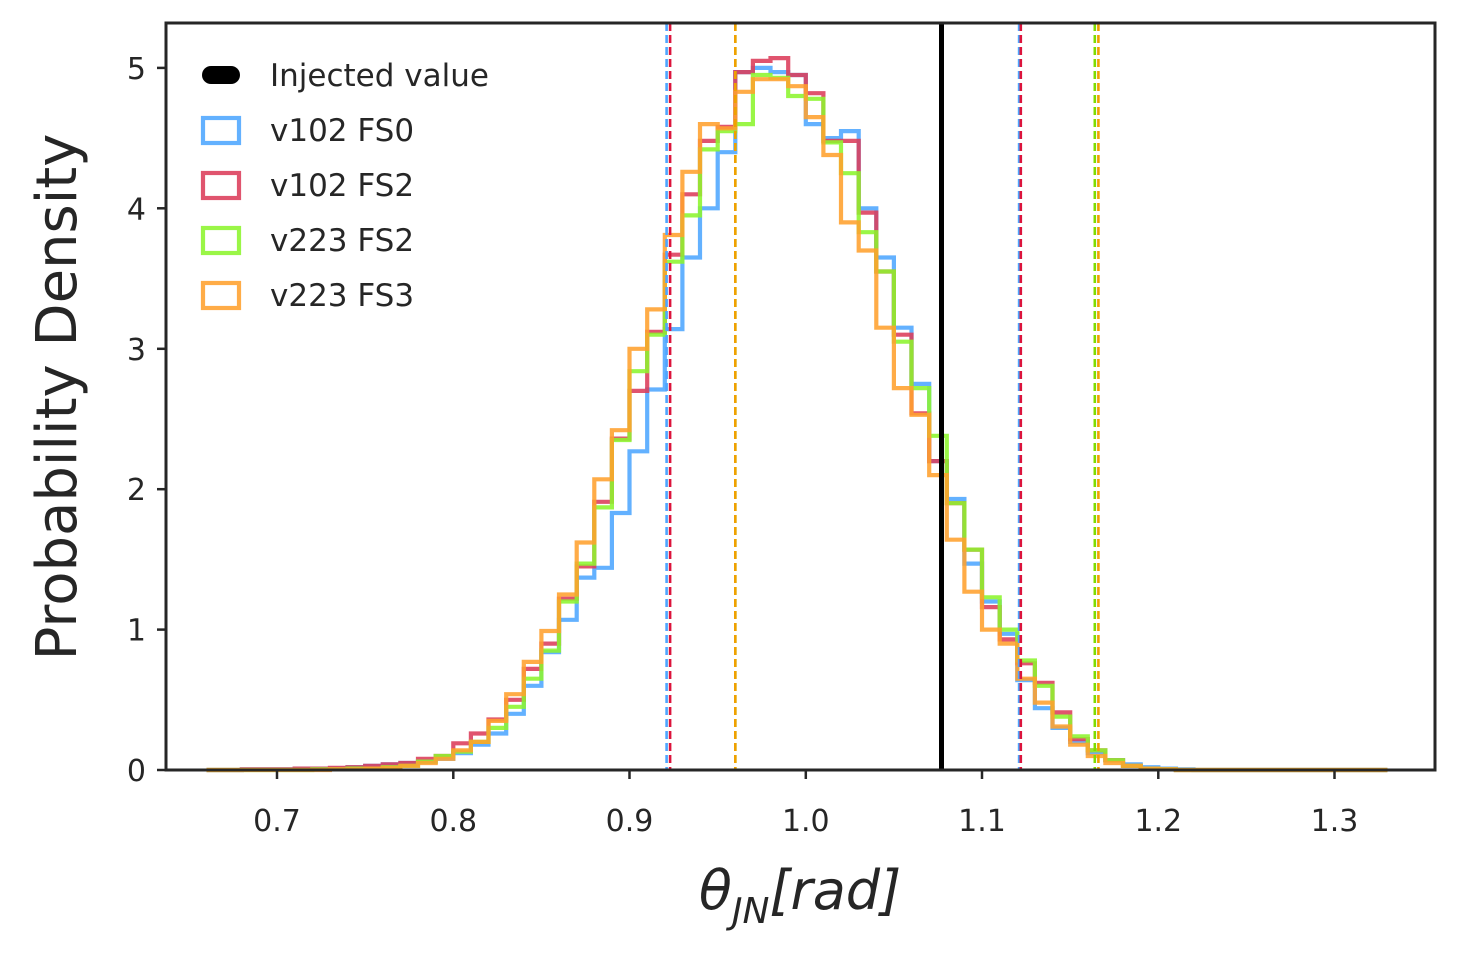 Image resolution: width=1459 pixels, height=960 pixels. I want to click on legend-marker-injected-value, so click(221, 75).